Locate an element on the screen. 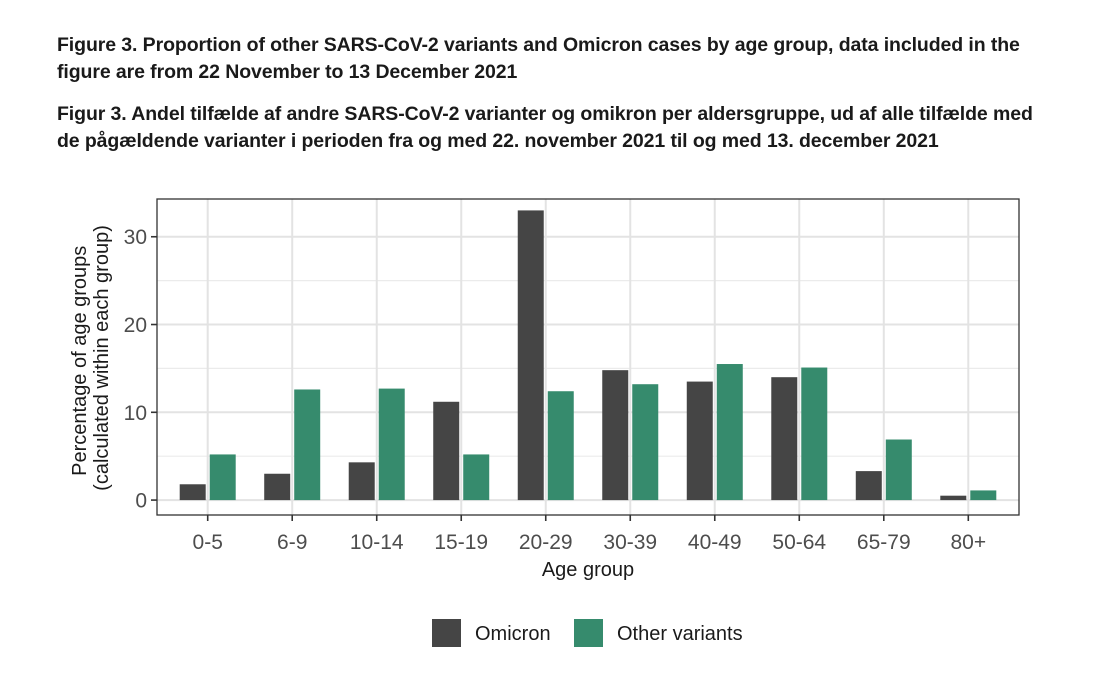 Image resolution: width=1100 pixels, height=684 pixels. x-tick-label: 80+ is located at coordinates (968, 542).